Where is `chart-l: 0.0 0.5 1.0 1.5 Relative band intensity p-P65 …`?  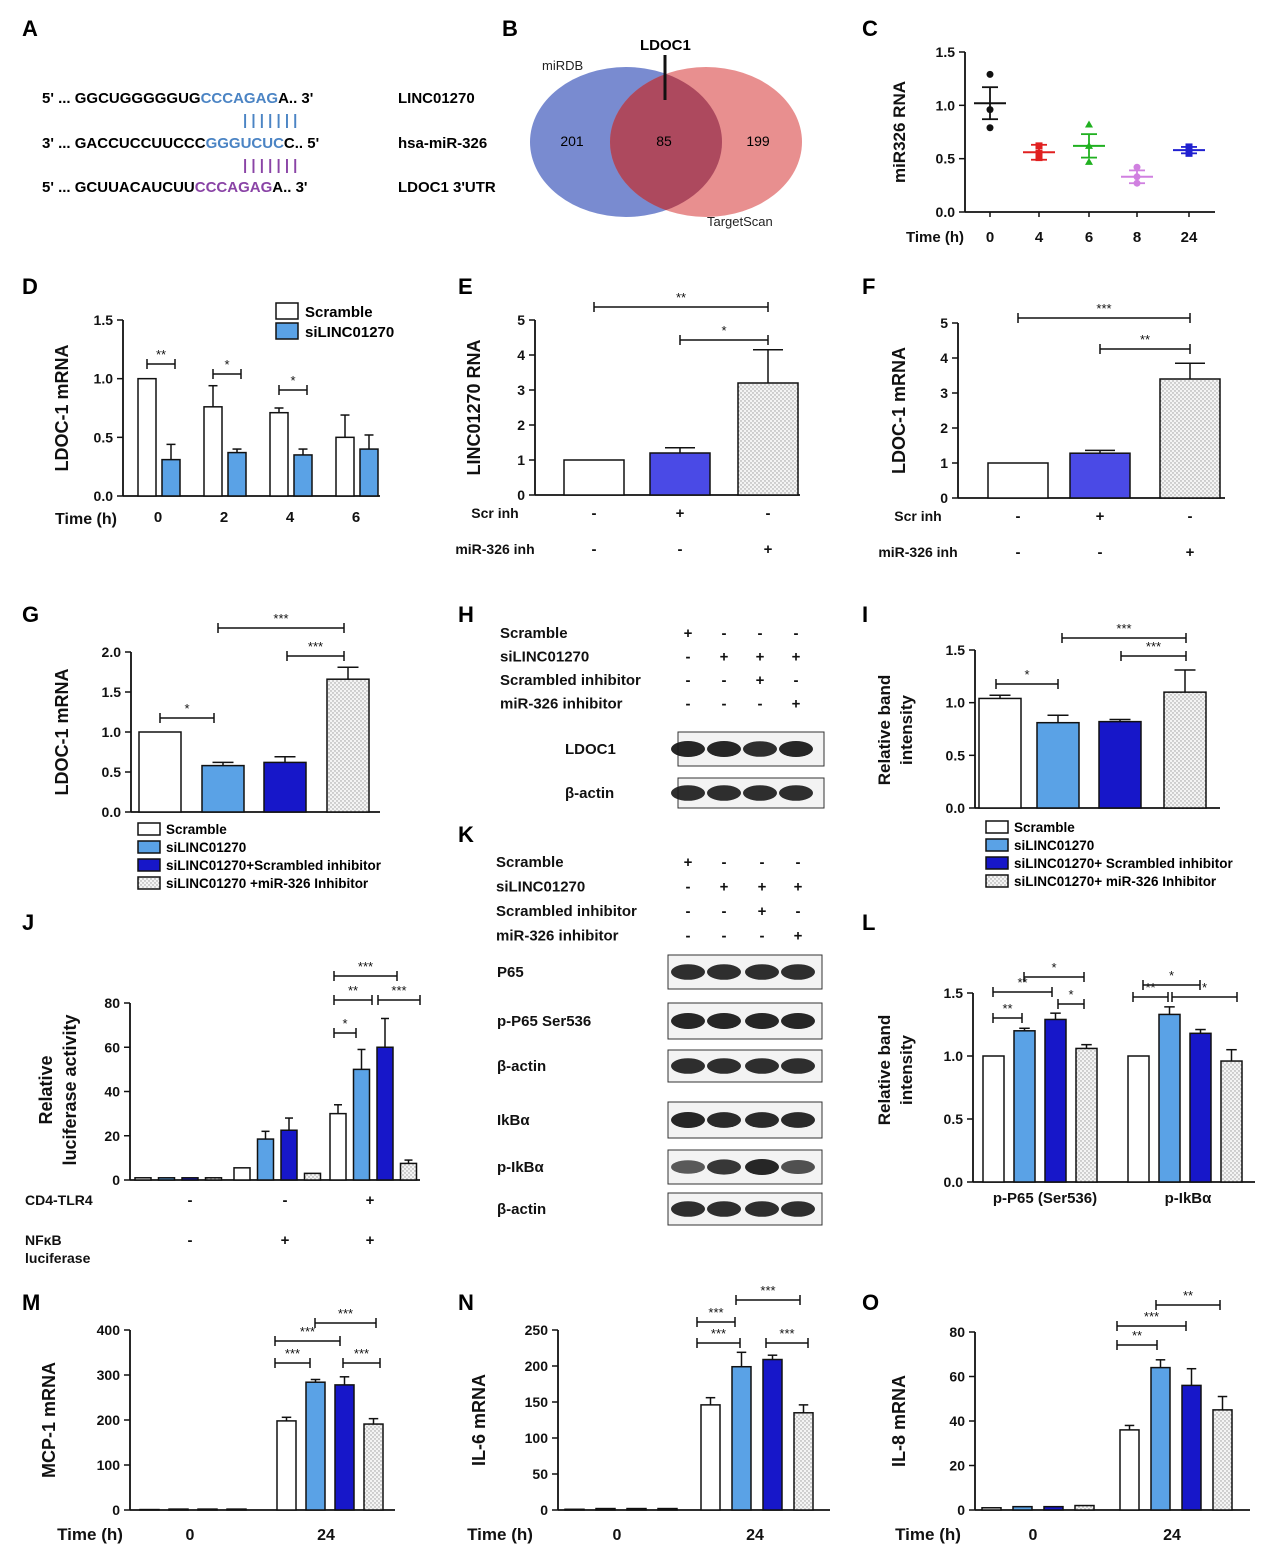 chart-l: 0.0 0.5 1.0 1.5 Relative band intensity p-P65 … is located at coordinates (1065, 1083).